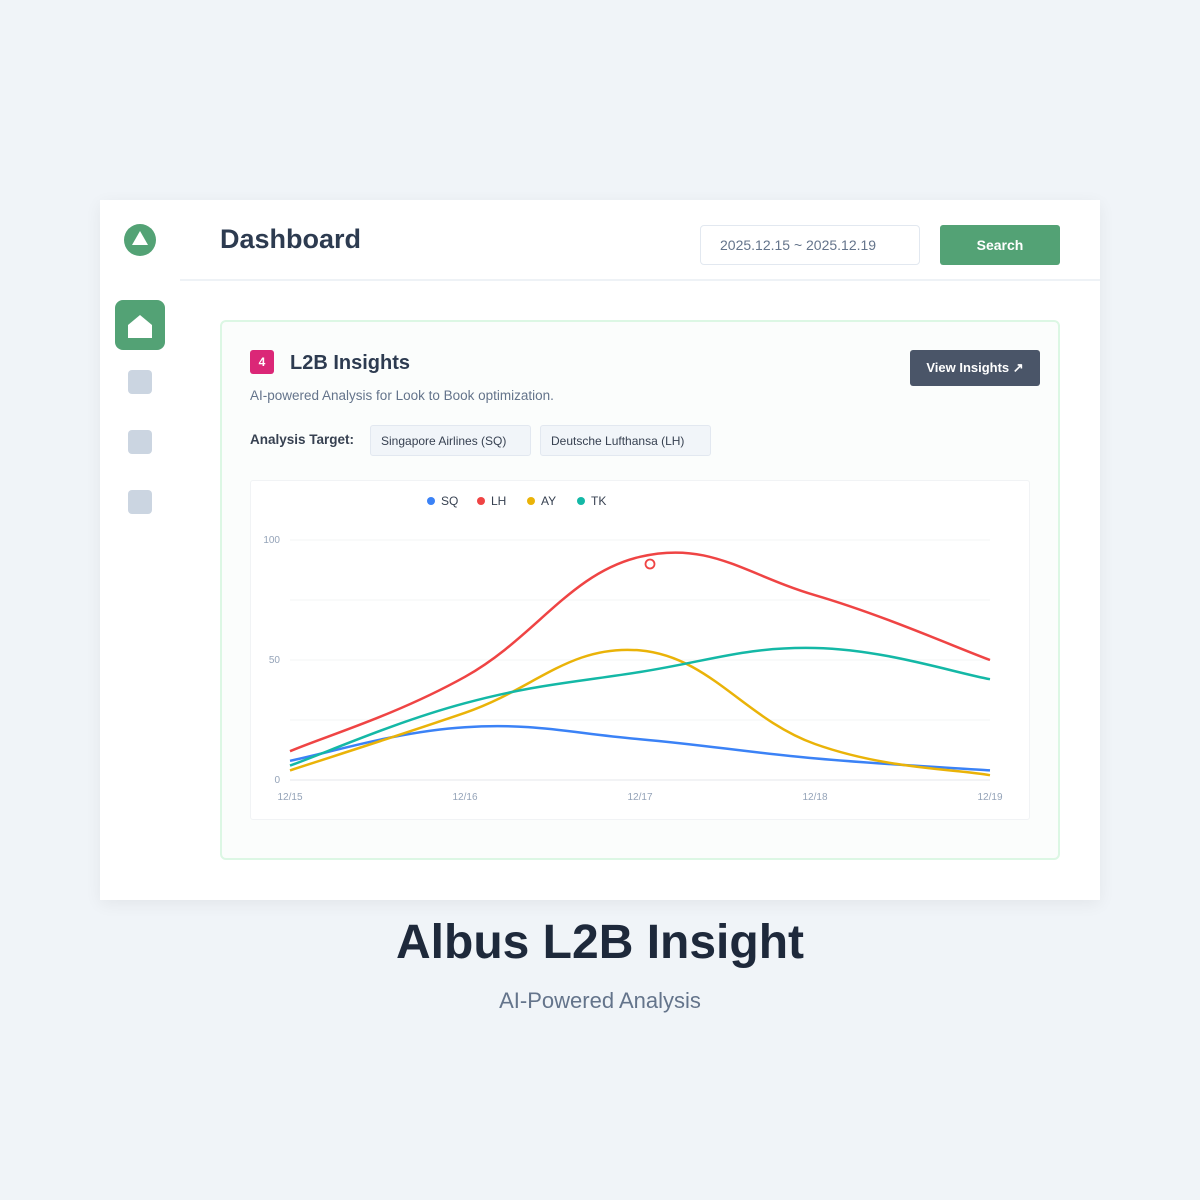  Describe the element at coordinates (814, 797) in the screenshot. I see `x-tick-label: 12/18` at that location.